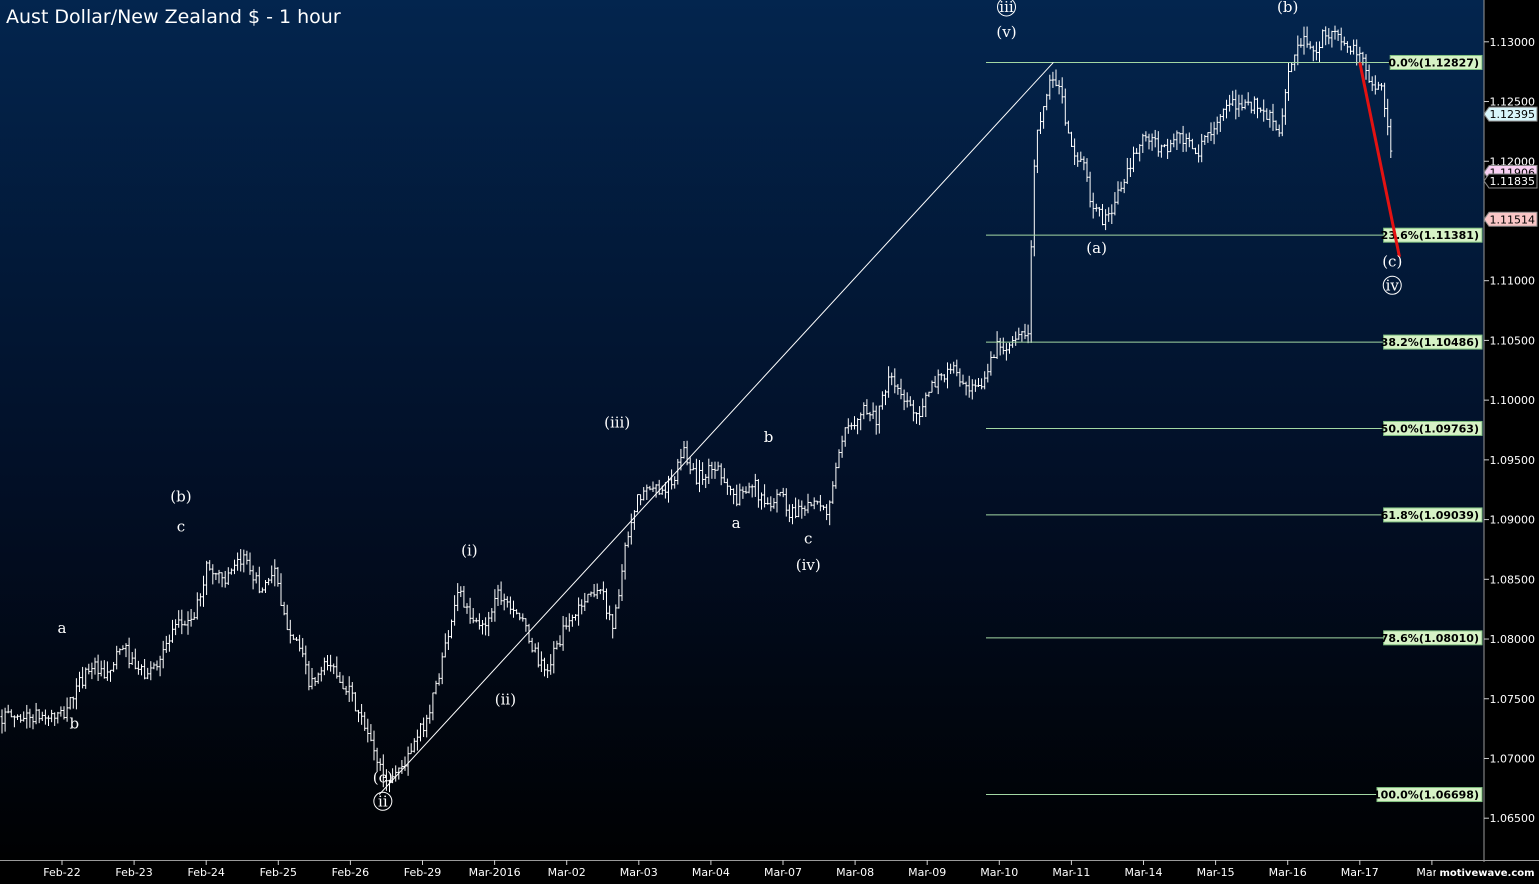 This screenshot has width=1539, height=884. I want to click on fib-label-box, so click(1433, 342).